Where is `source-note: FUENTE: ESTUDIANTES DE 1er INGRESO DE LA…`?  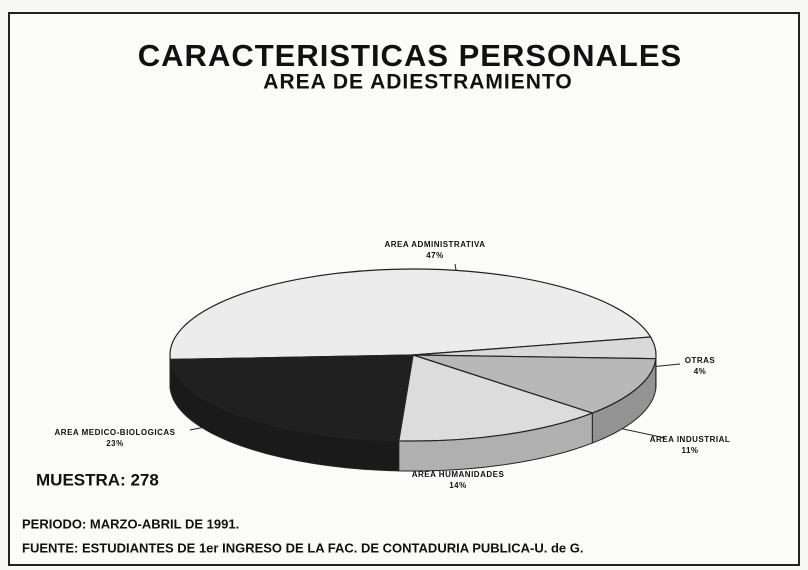 source-note: FUENTE: ESTUDIANTES DE 1er INGRESO DE LA… is located at coordinates (302, 547).